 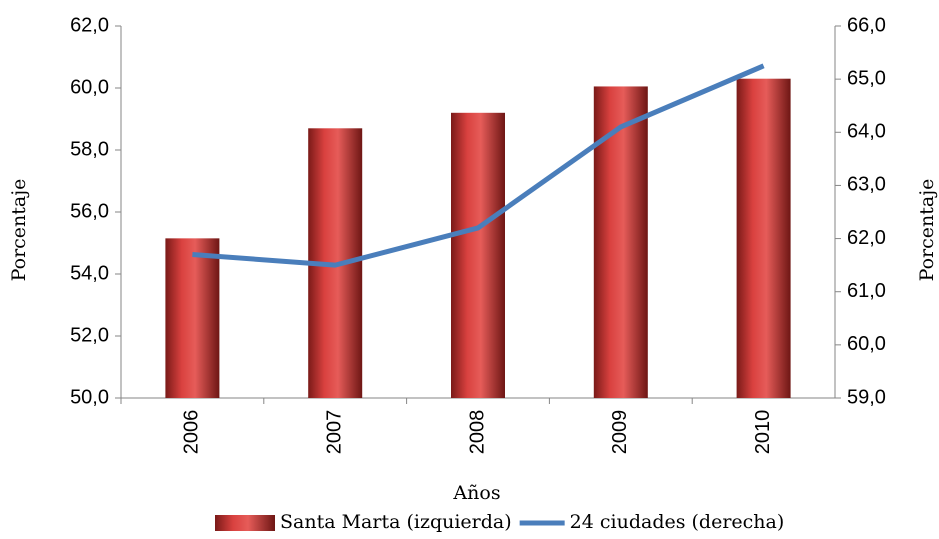 I want to click on y2-tick-label: 61,0, so click(x=866, y=291).